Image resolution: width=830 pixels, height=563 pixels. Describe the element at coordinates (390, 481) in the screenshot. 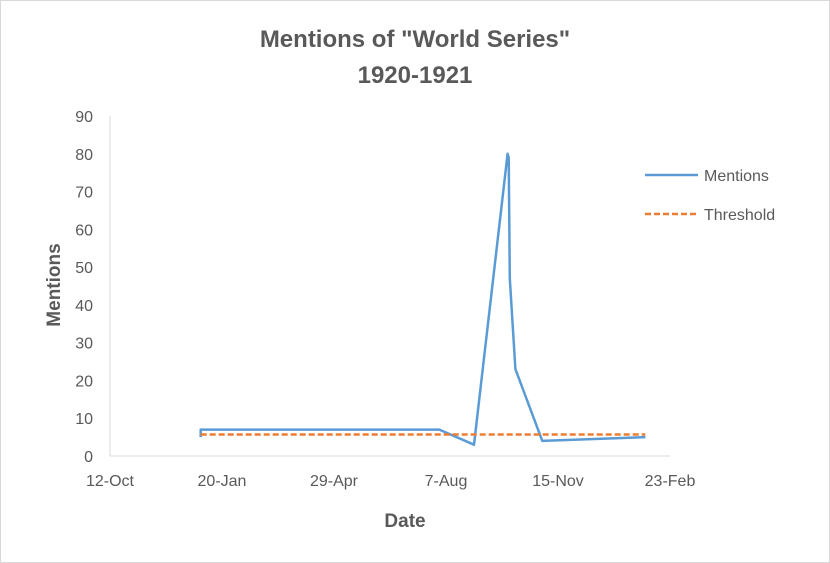

I see `x-tick-labels: 12-Oct 20-Jan 29-Apr 7-Aug 15-Nov 23-Feb` at that location.